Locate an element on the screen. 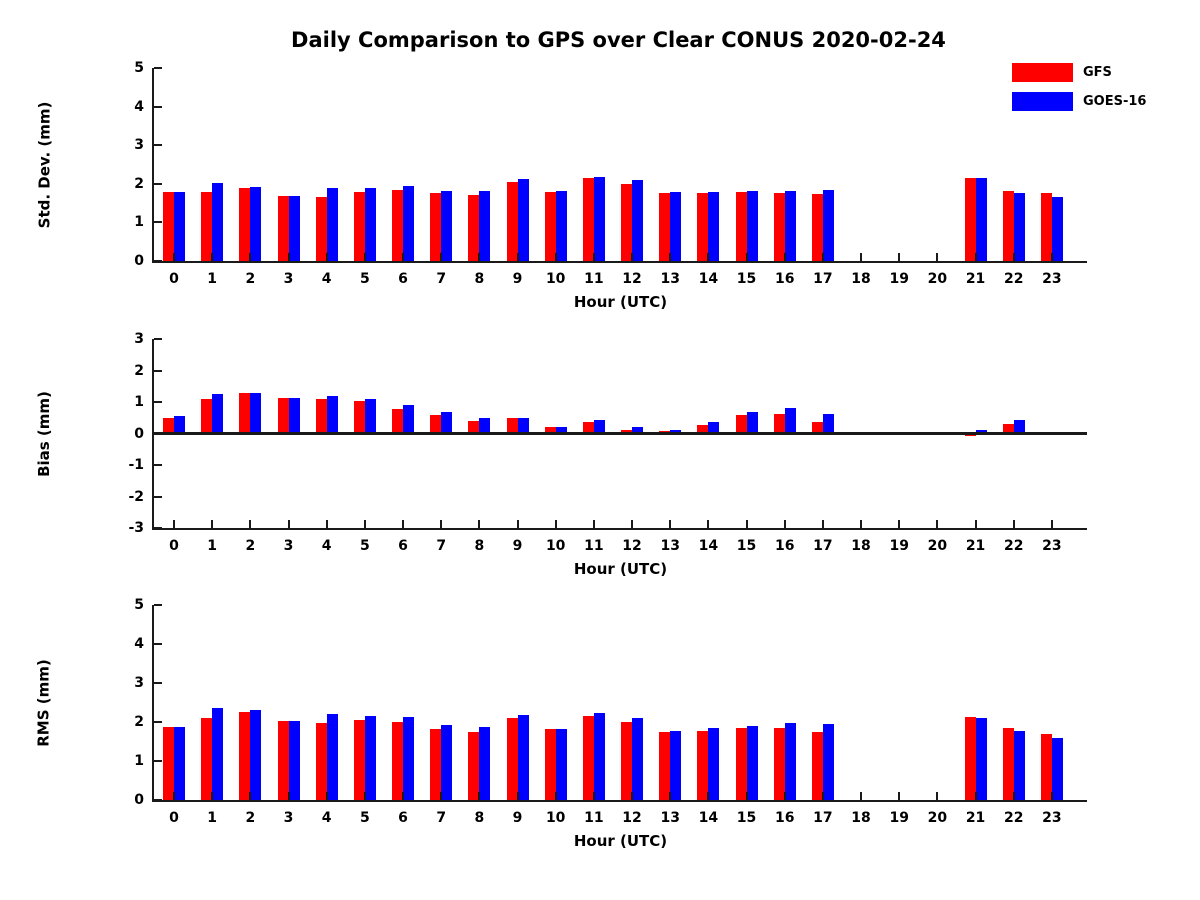 This screenshot has width=1200, height=900. y-tick-label: -3 is located at coordinates (136, 528).